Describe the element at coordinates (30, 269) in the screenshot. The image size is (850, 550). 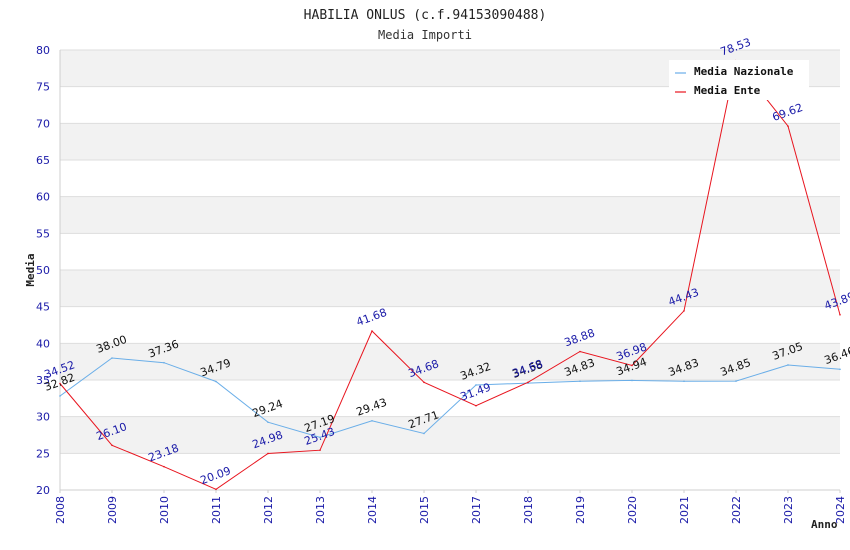
I see `y-axis-label: Media` at that location.